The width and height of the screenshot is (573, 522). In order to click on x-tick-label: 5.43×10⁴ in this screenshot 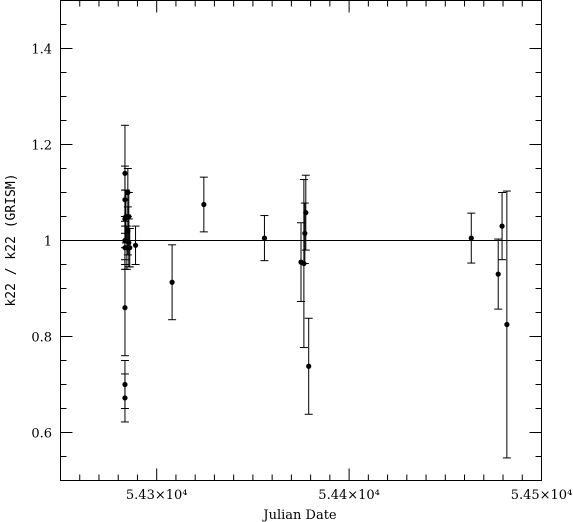, I will do `click(157, 495)`.